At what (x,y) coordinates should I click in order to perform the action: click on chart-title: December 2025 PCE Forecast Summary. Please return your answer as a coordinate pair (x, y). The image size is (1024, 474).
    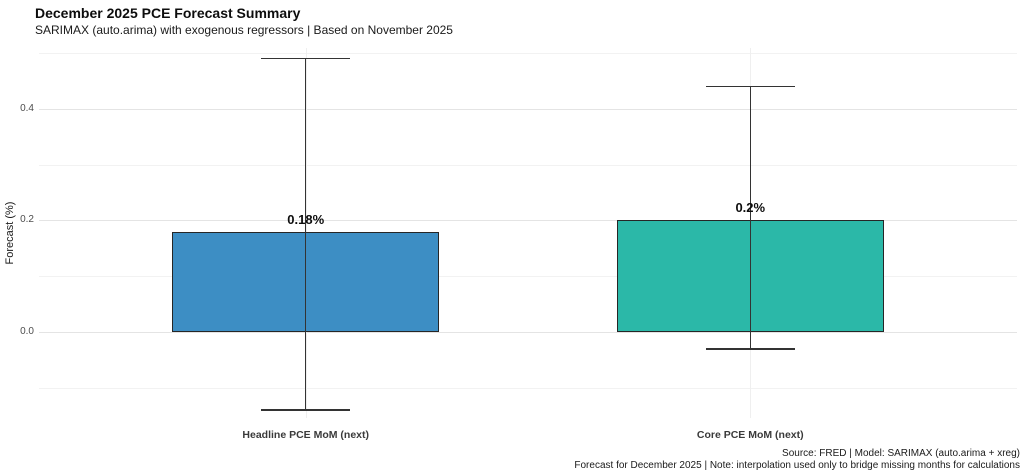
    Looking at the image, I should click on (168, 13).